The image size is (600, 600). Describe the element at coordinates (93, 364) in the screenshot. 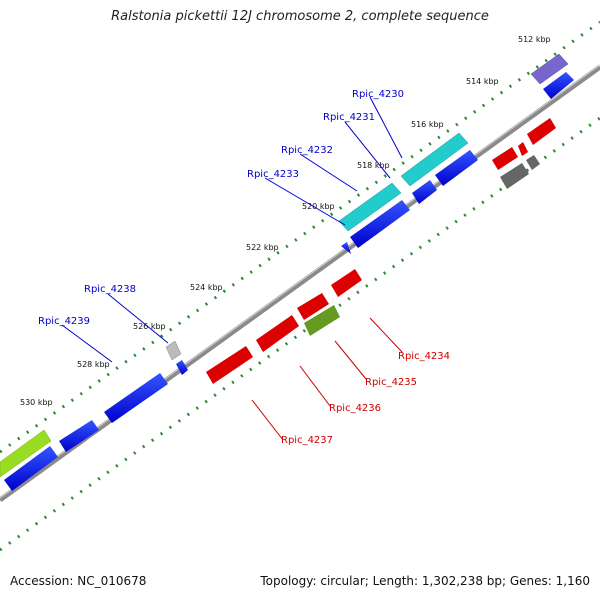

I see `scale-label: 528 kbp` at that location.